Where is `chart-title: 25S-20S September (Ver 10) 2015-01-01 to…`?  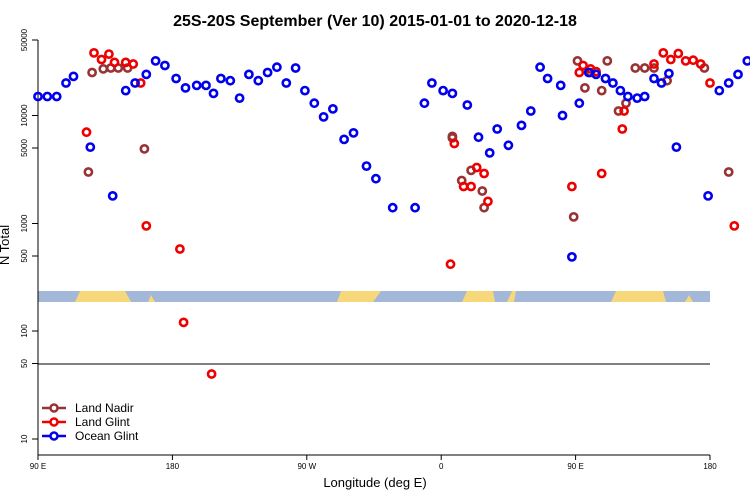 chart-title: 25S-20S September (Ver 10) 2015-01-01 to… is located at coordinates (375, 21).